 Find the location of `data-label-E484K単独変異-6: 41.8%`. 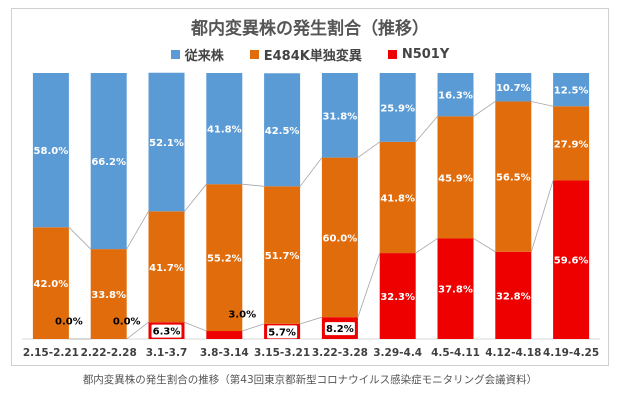

data-label-E484K単独変異-6: 41.8% is located at coordinates (397, 198).